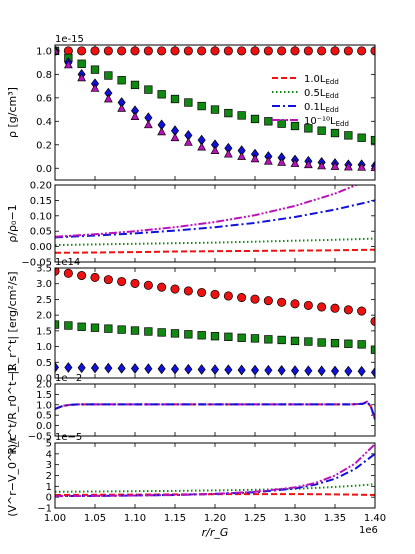 Image resolution: width=415 pixels, height=554 pixels. Describe the element at coordinates (12, 223) in the screenshot. I see `y-axis-label: ρ/ρ₀−1` at that location.